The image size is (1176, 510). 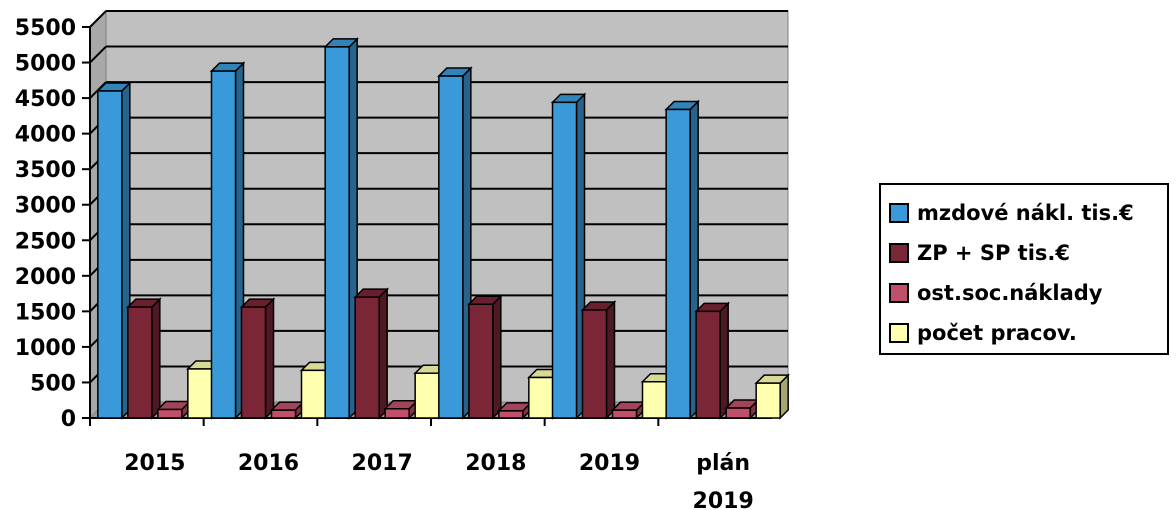 I want to click on legend-item: počet pracov., so click(x=983, y=333).